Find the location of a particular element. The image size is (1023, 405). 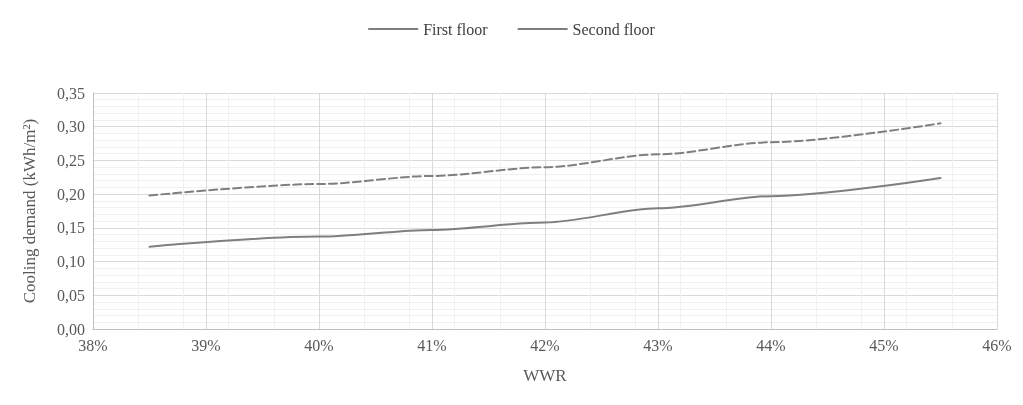

x-tick-label: 41% is located at coordinates (432, 345).